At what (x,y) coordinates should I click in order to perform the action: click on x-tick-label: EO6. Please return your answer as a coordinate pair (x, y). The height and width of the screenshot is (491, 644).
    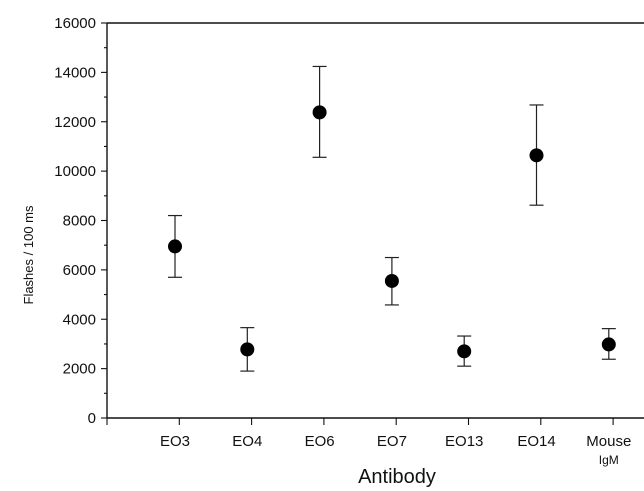
    Looking at the image, I should click on (320, 441).